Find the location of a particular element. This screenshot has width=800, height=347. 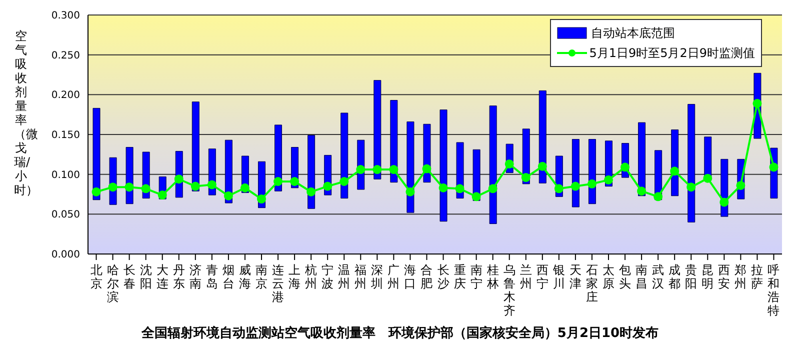

legend-label: 5月1日9时至5月2日9时监测值 is located at coordinates (672, 53).